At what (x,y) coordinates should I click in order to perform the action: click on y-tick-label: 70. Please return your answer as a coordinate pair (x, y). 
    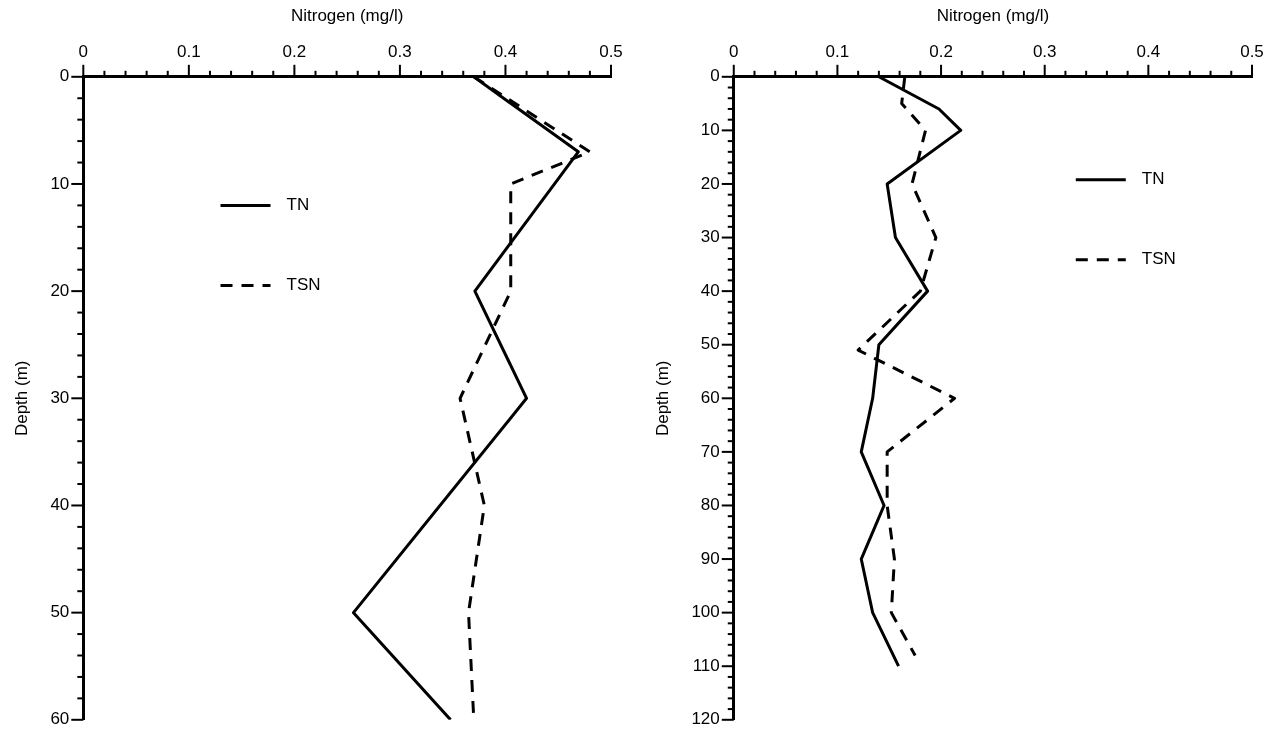
    Looking at the image, I should click on (710, 451).